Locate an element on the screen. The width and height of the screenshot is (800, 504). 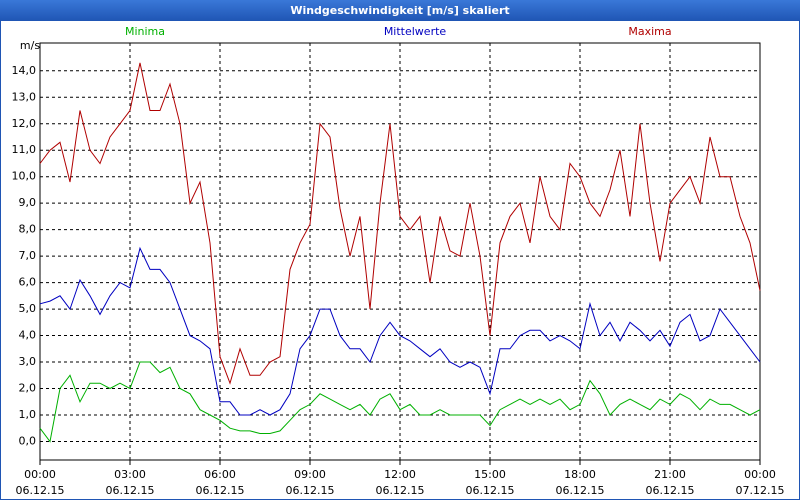
x-tick-label: 06:00 is located at coordinates (220, 474).